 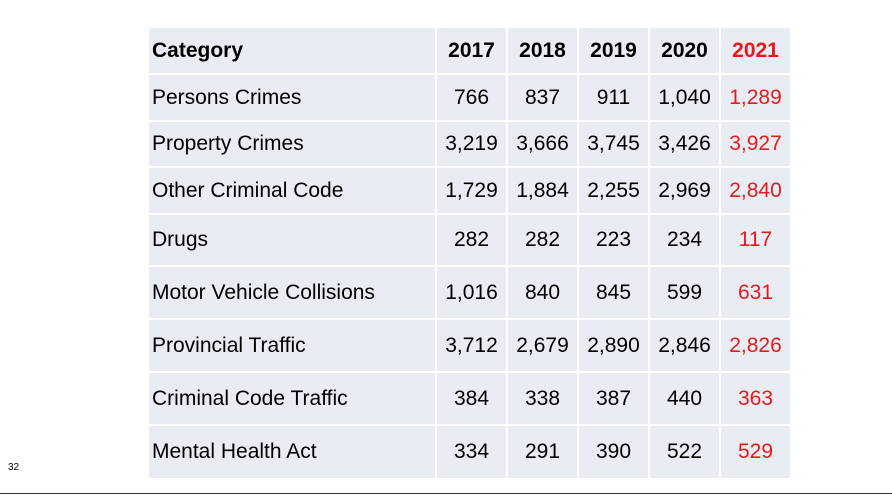 What do you see at coordinates (543, 98) in the screenshot?
I see `cell-2018: 837` at bounding box center [543, 98].